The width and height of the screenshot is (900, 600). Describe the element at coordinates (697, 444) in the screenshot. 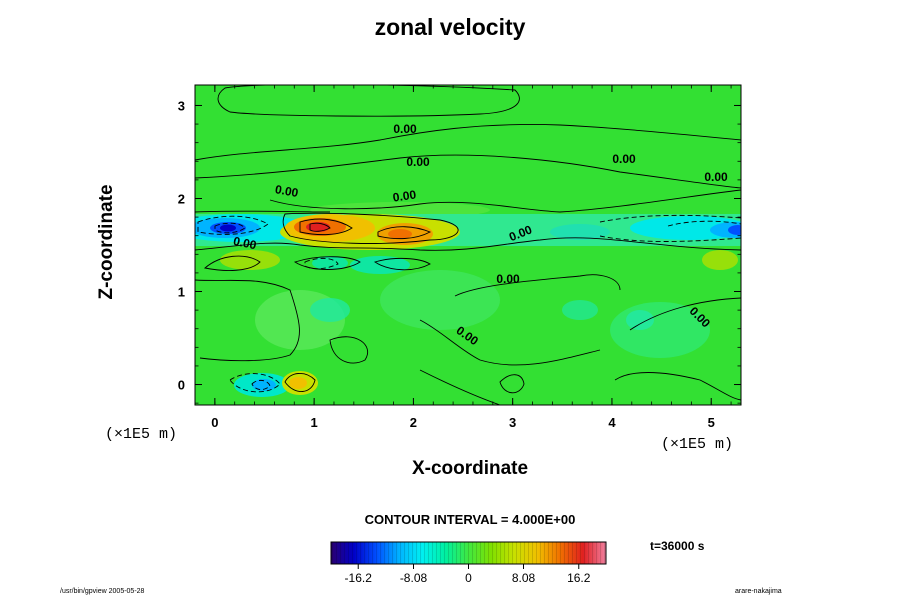

I see `x-unit-right: (×1E5 m)` at that location.